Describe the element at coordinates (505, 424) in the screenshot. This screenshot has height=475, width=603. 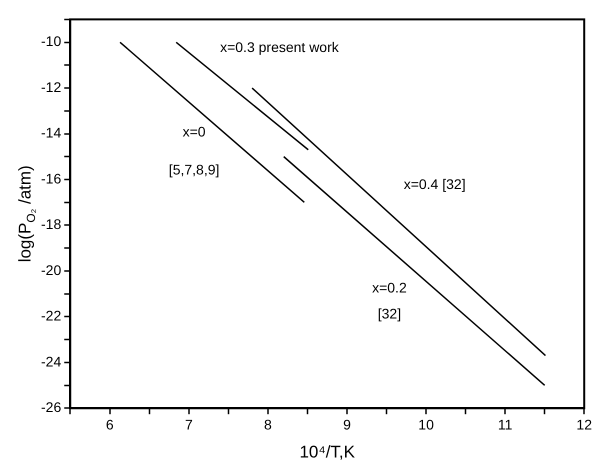
I see `x-tick-label: 11` at that location.